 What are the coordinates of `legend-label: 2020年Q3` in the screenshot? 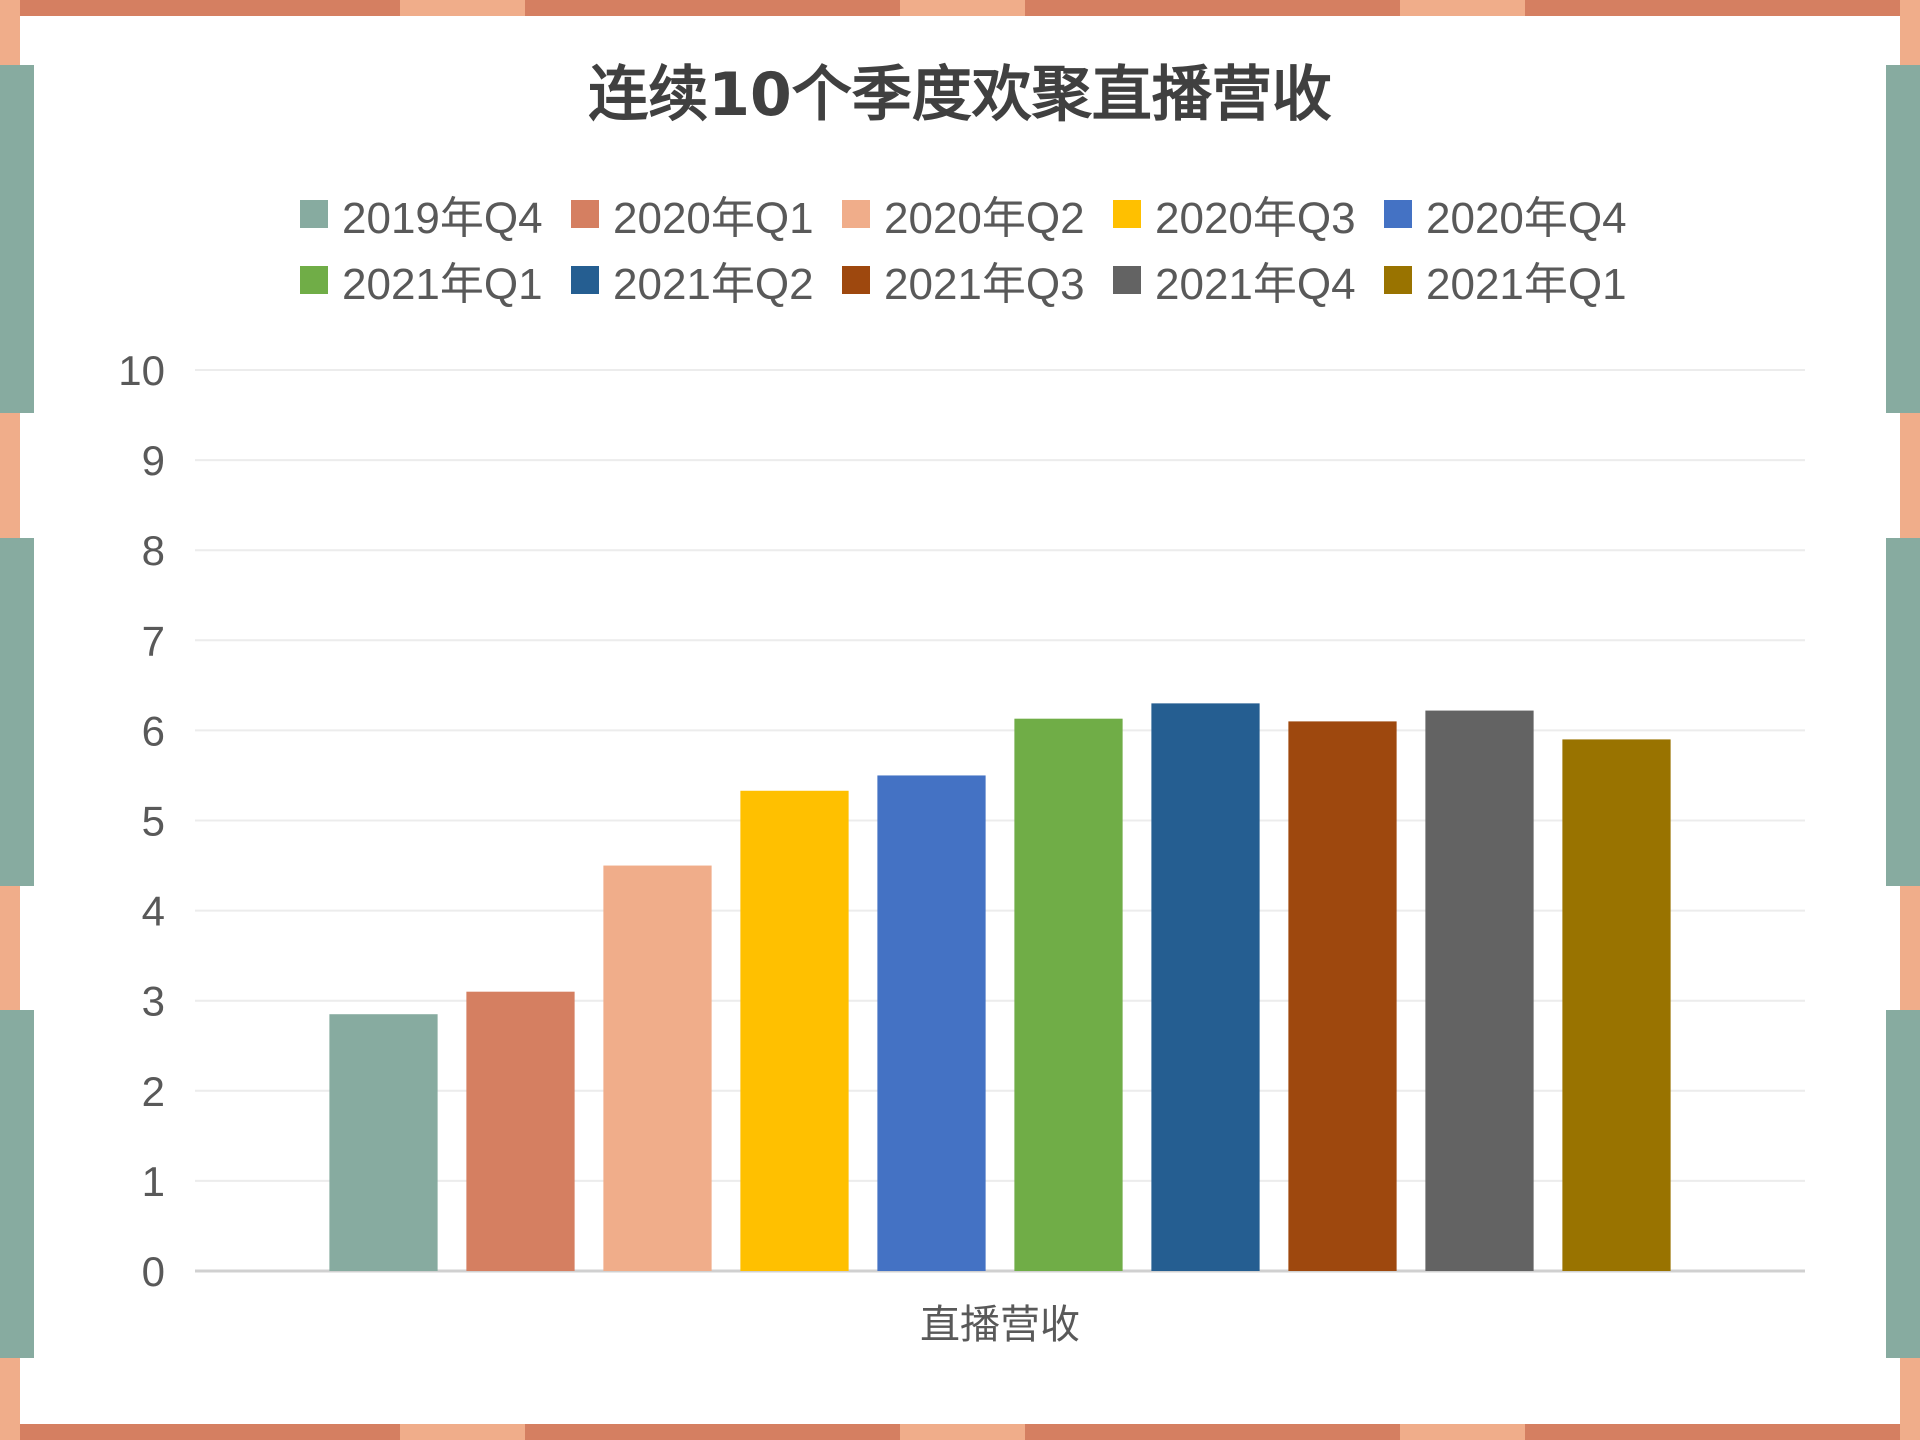 It's located at (1255, 218).